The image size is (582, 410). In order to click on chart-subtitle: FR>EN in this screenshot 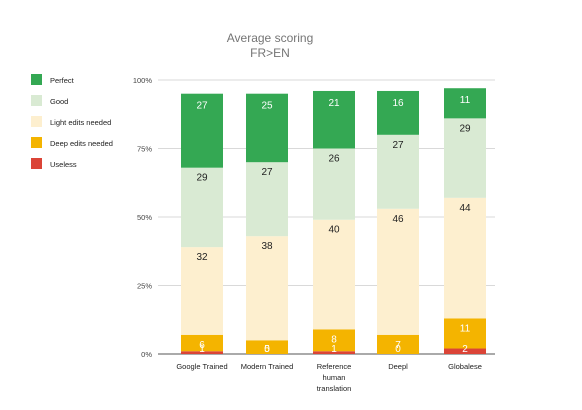, I will do `click(270, 53)`.